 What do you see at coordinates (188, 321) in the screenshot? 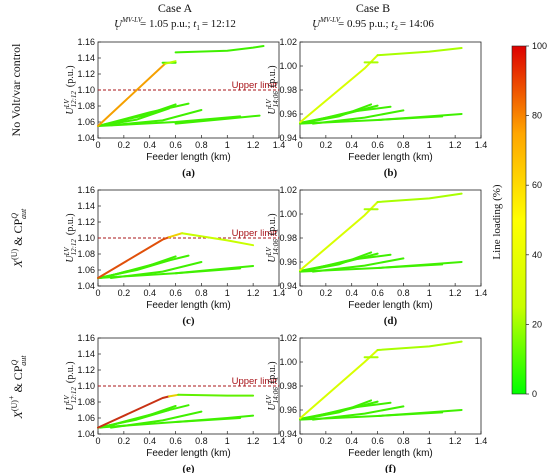
I see `panel-label: (c)` at bounding box center [188, 321].